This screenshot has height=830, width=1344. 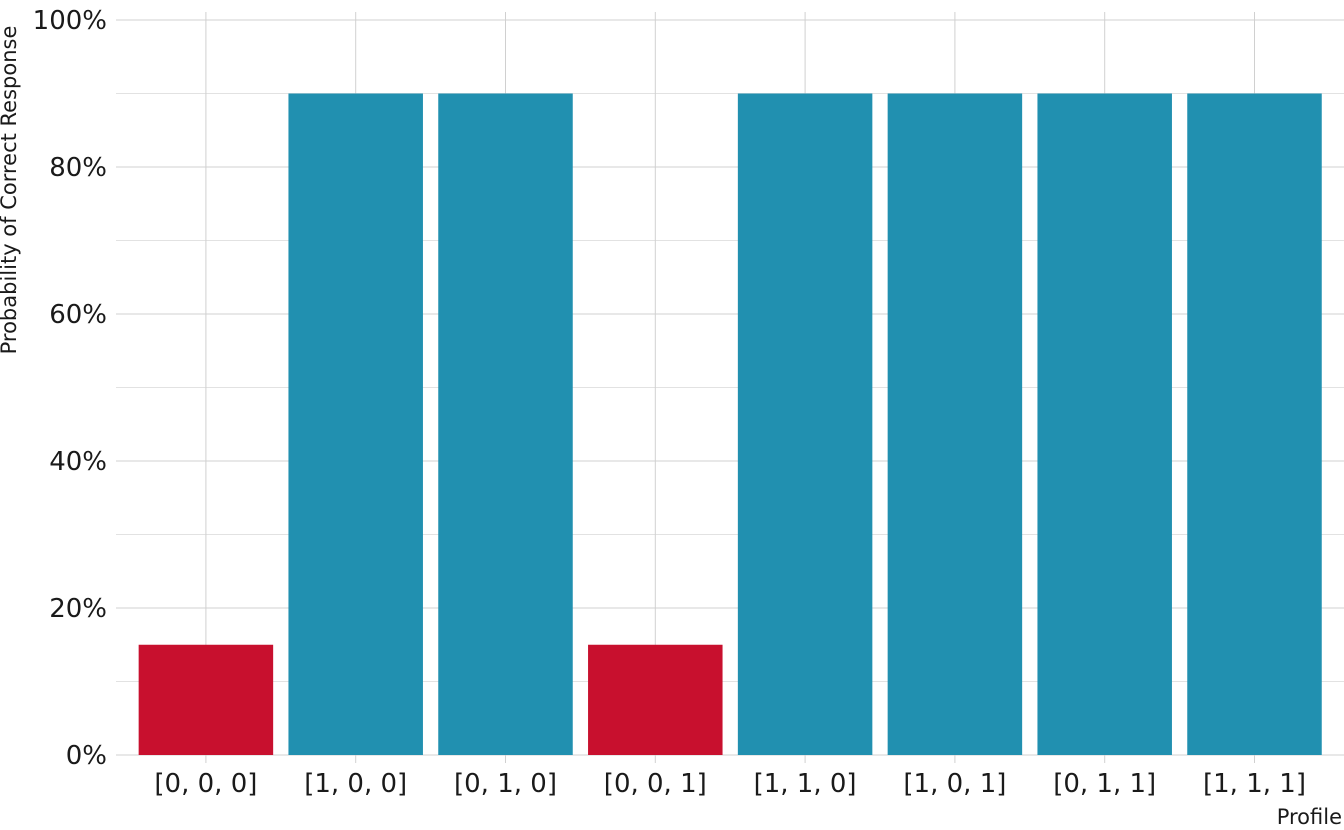 I want to click on x-tick-label: [0, 1, 1], so click(x=1104, y=784).